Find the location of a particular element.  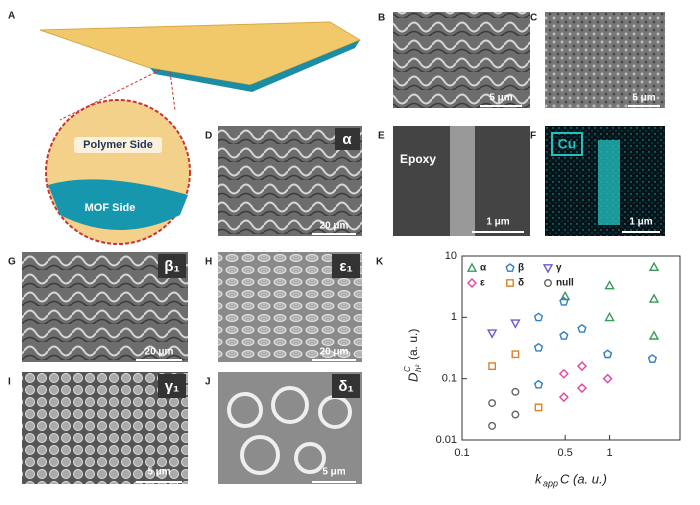

y-tick-label: 1 is located at coordinates (454, 317).